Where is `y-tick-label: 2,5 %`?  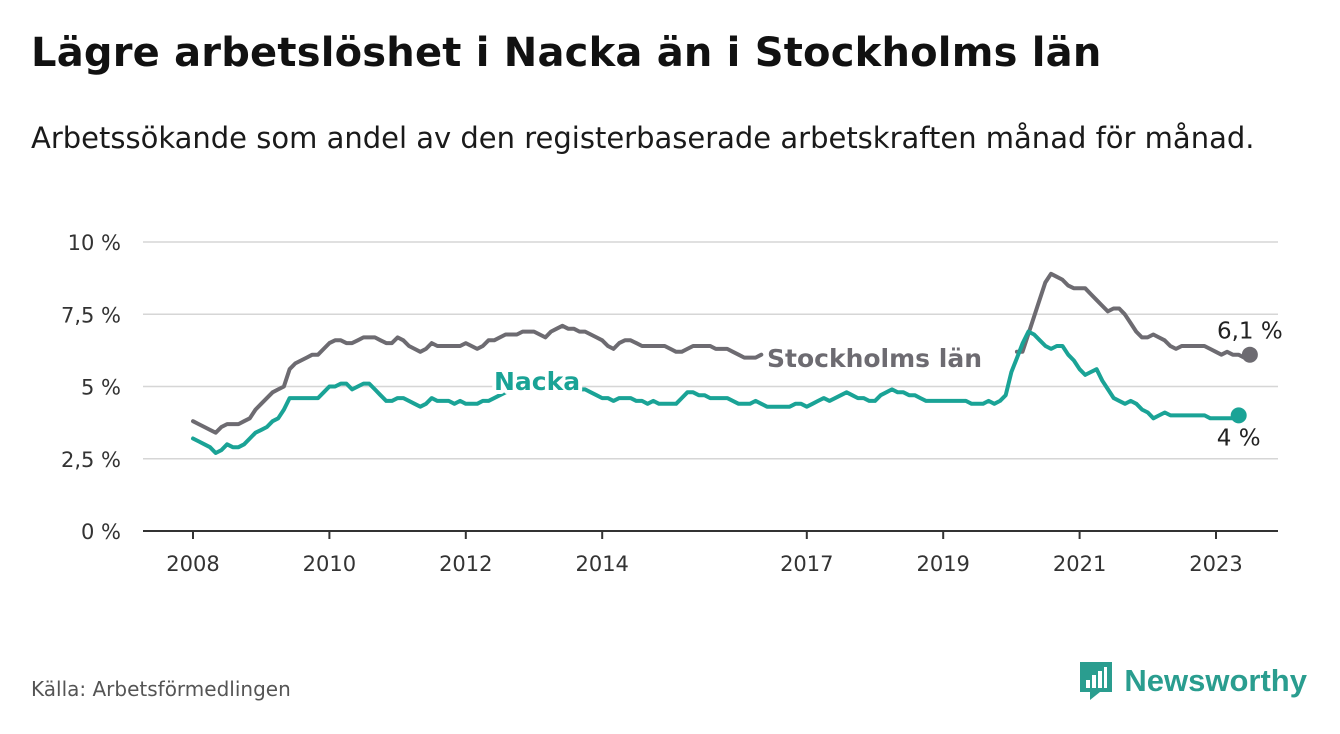 y-tick-label: 2,5 % is located at coordinates (91, 460).